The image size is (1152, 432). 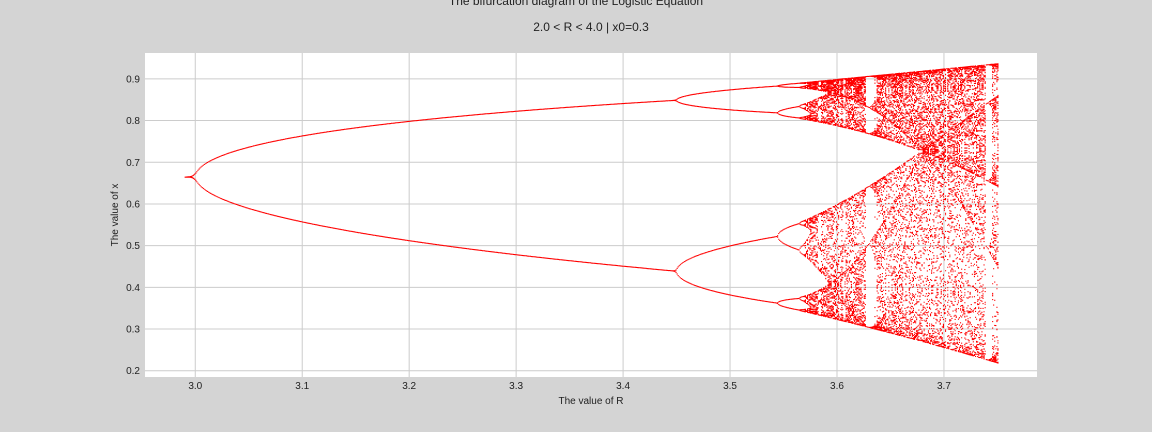 I want to click on y-tick-label: 0.6, so click(x=133, y=204).